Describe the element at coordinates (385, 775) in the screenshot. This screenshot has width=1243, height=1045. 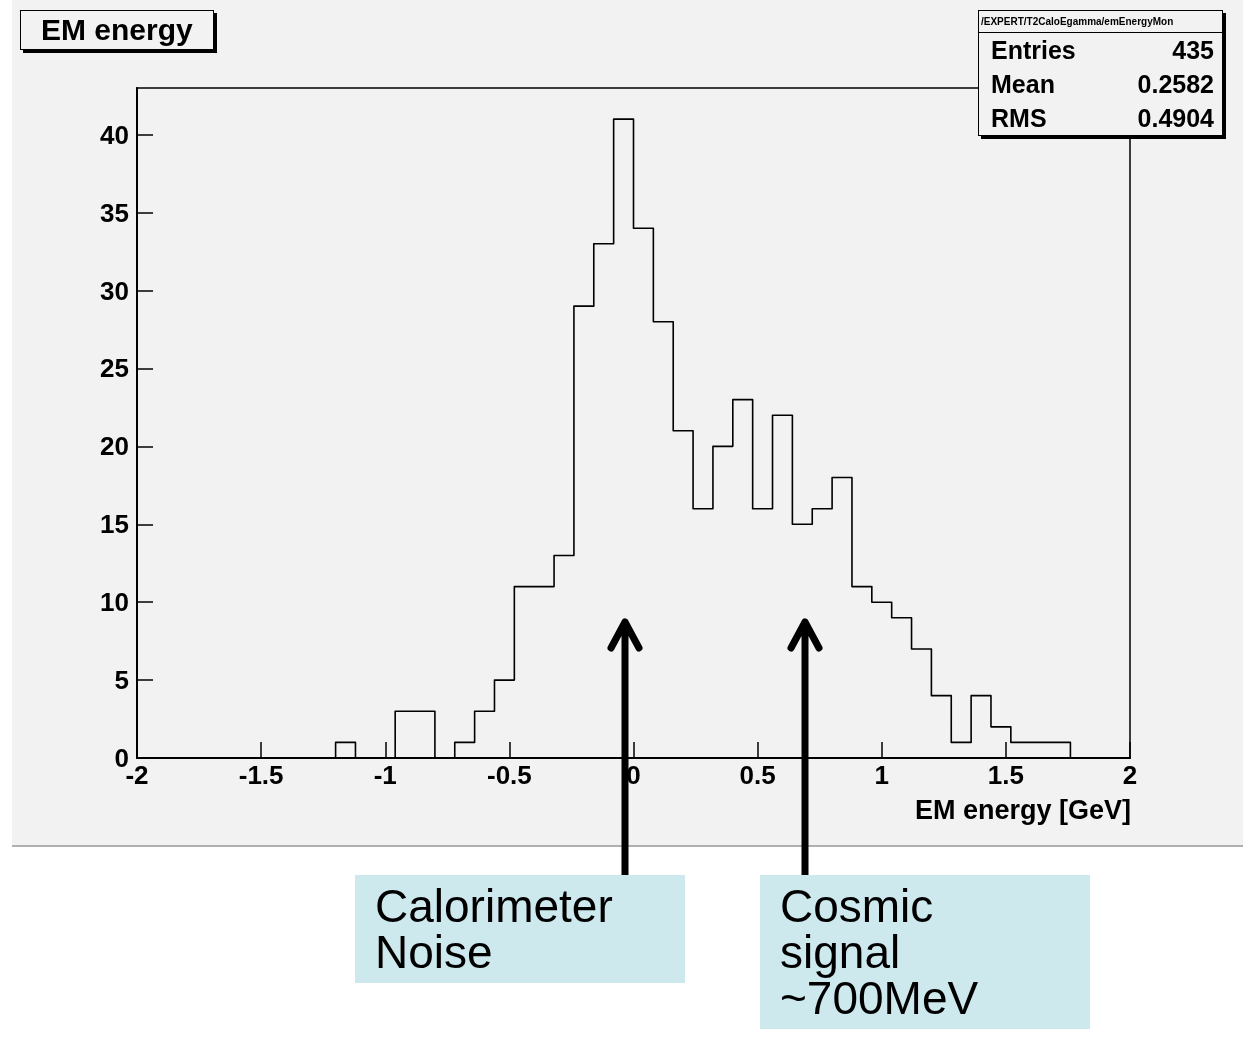
I see `x-tick-label: -1` at that location.